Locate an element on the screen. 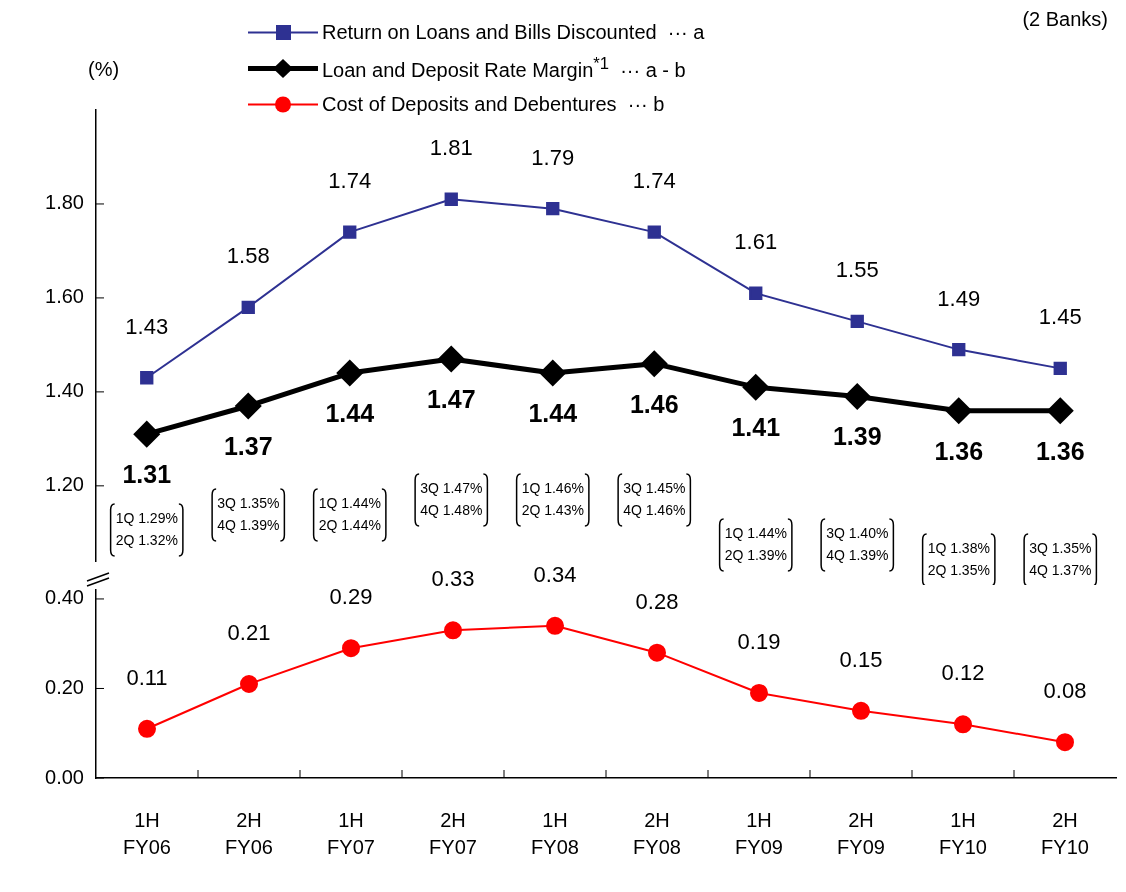 Image resolution: width=1126 pixels, height=892 pixels. annotation: 3Q 1.40% 4Q 1.39% is located at coordinates (857, 543).